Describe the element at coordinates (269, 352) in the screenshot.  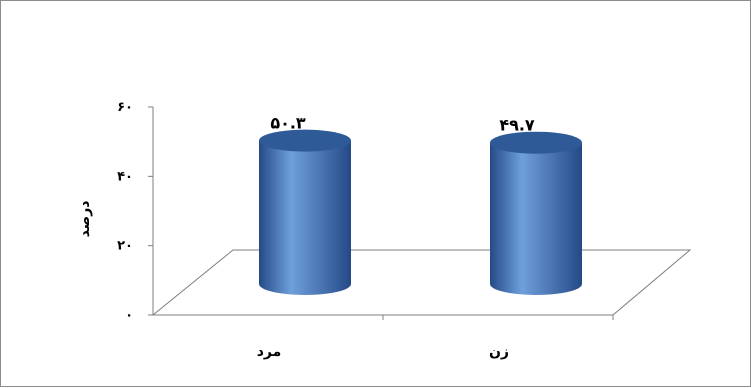
I see `x-category-label: مرد` at that location.